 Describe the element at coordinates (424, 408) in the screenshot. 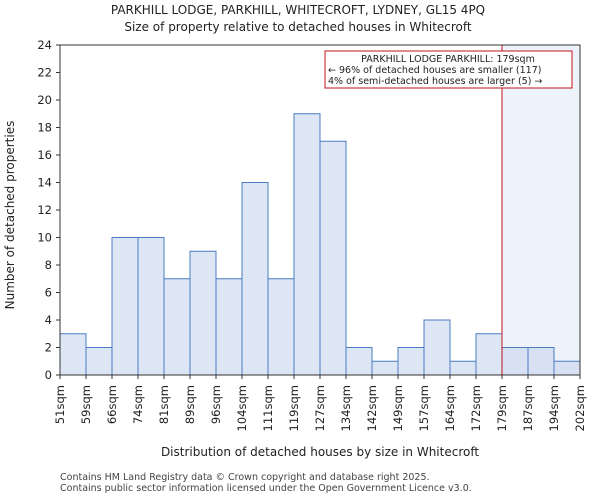

I see `x-tick-label: 157sqm` at that location.